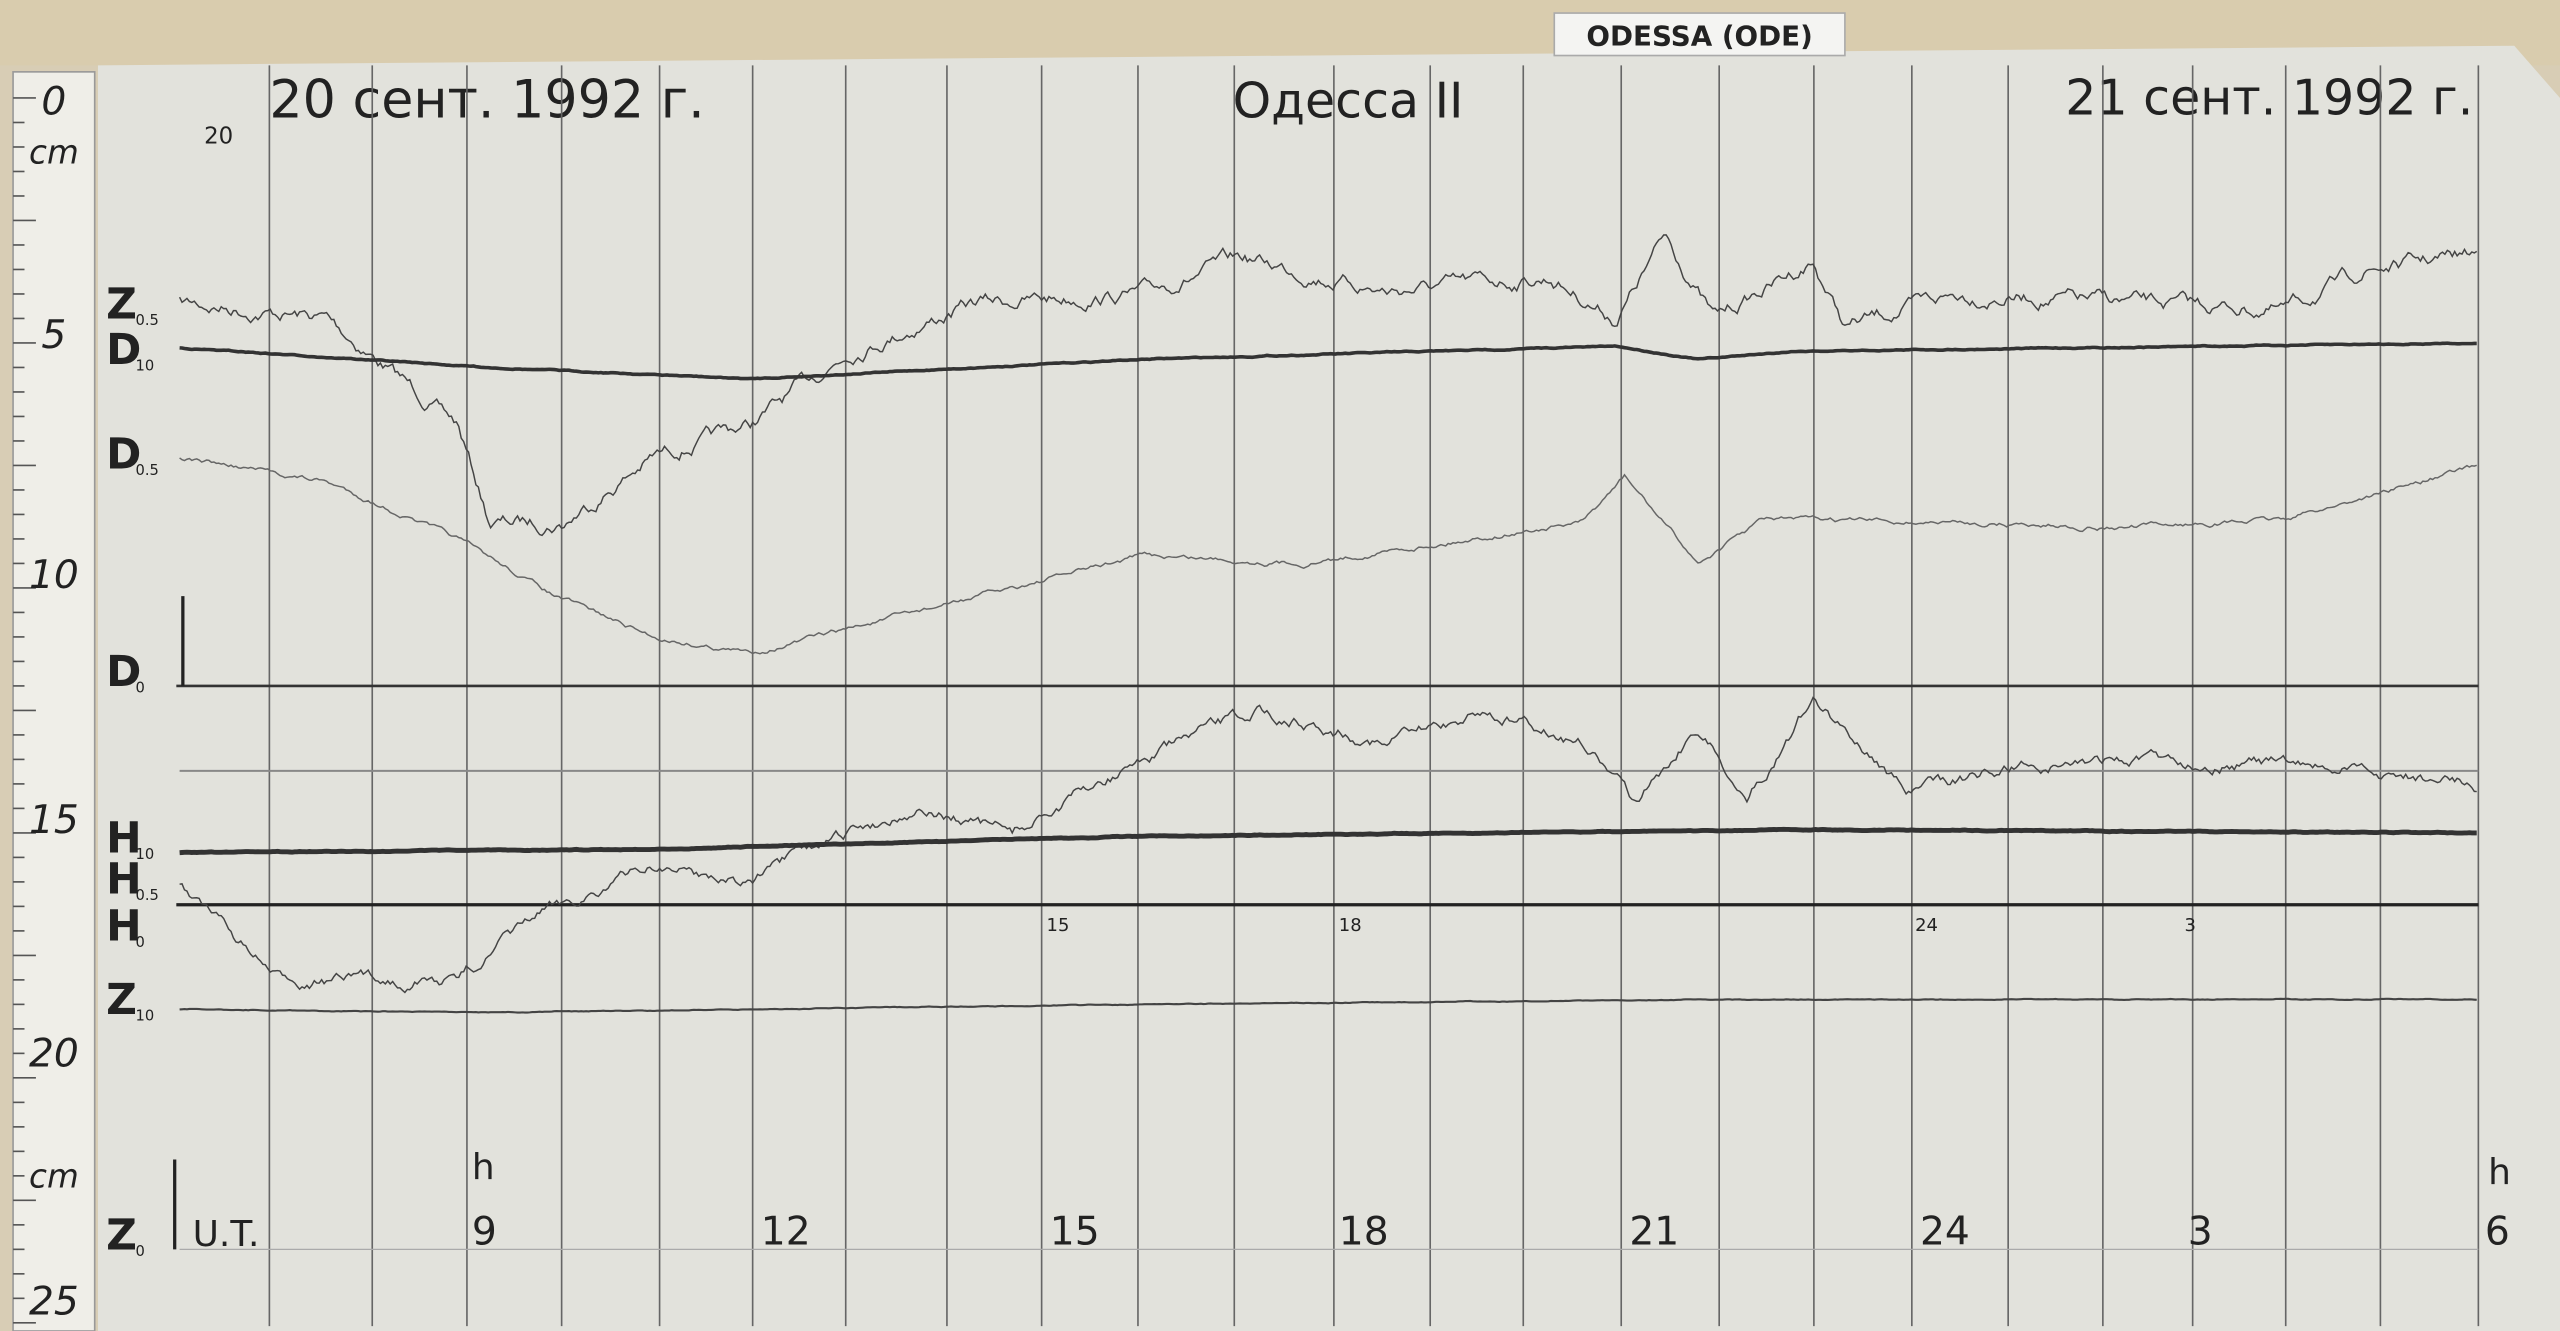  Describe the element at coordinates (54, 575) in the screenshot. I see `ruler-label: 10` at that location.